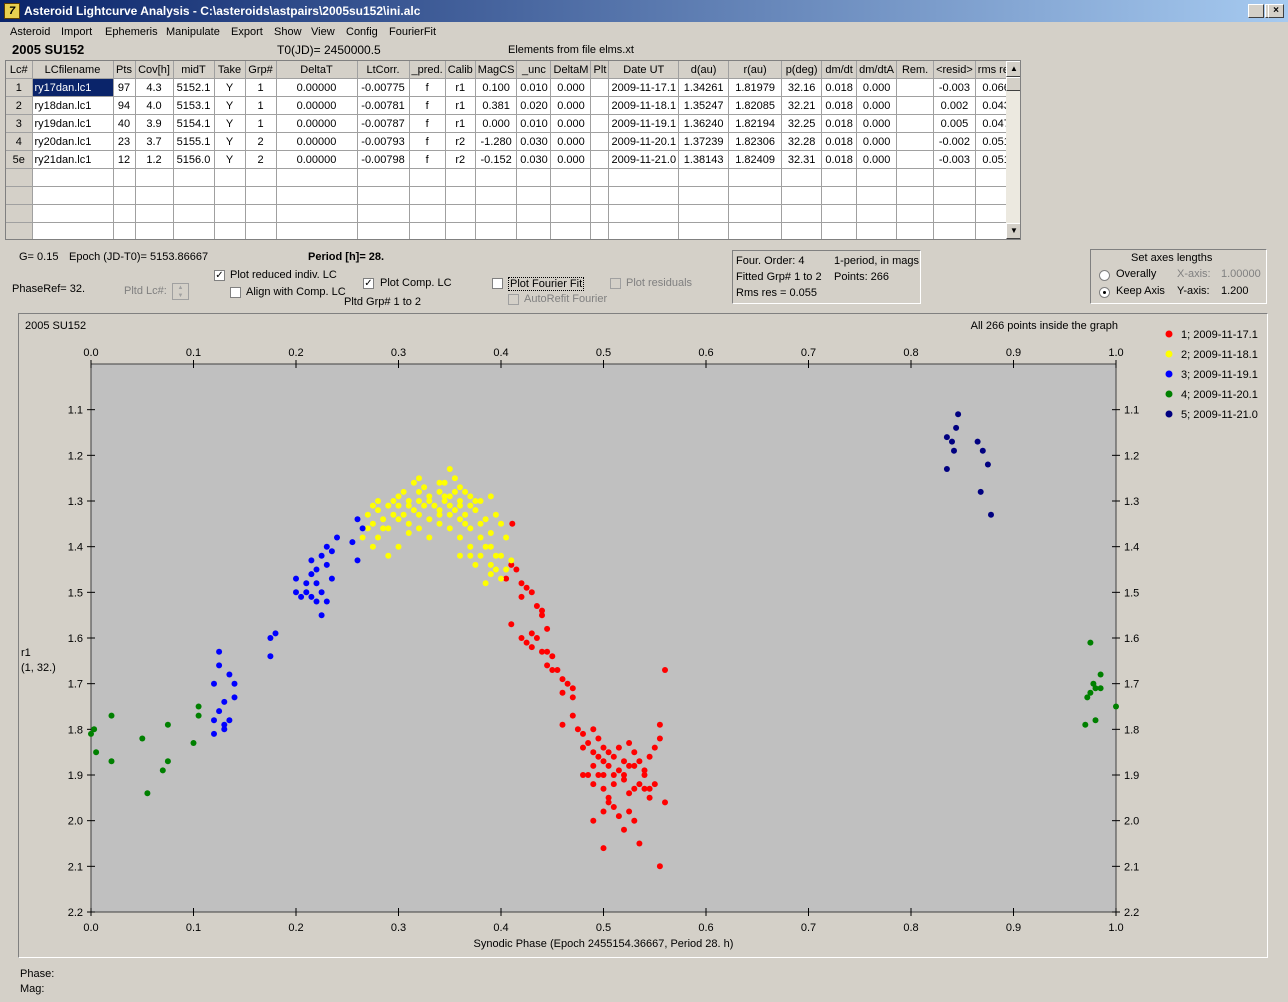  Describe the element at coordinates (704, 87) in the screenshot. I see `table-cell: 1.34261` at that location.